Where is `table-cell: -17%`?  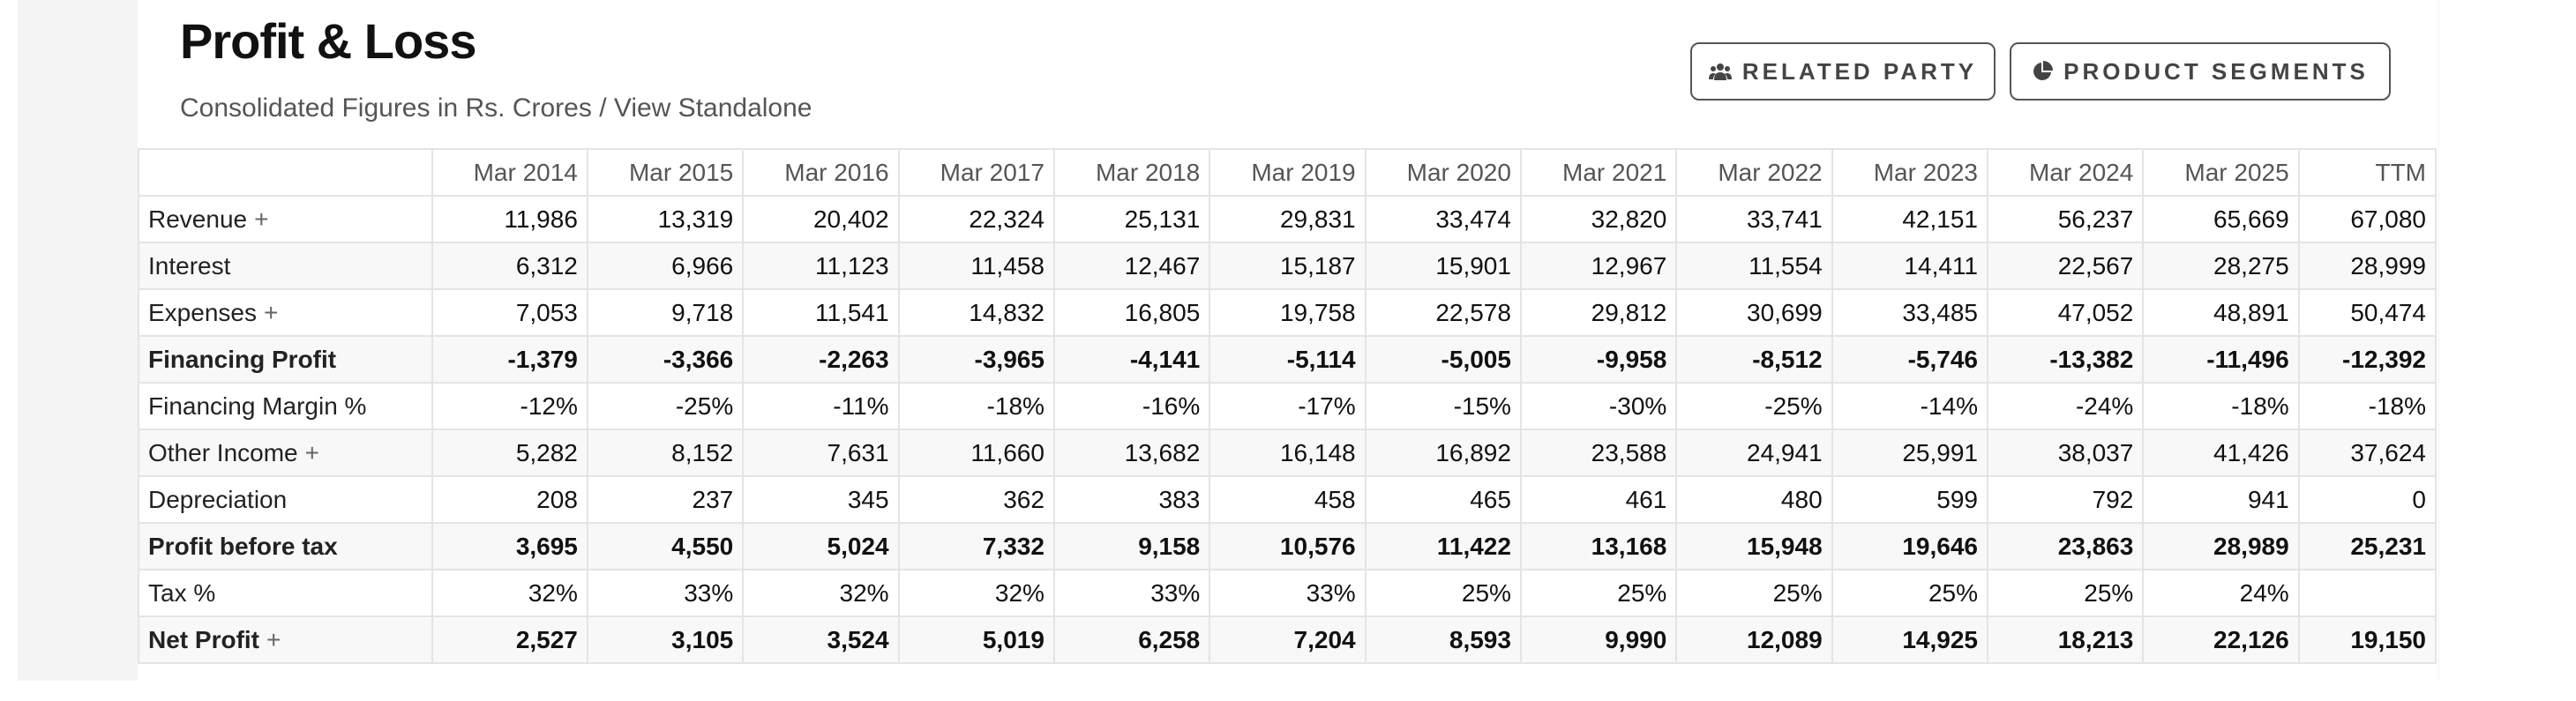 table-cell: -17% is located at coordinates (1288, 406).